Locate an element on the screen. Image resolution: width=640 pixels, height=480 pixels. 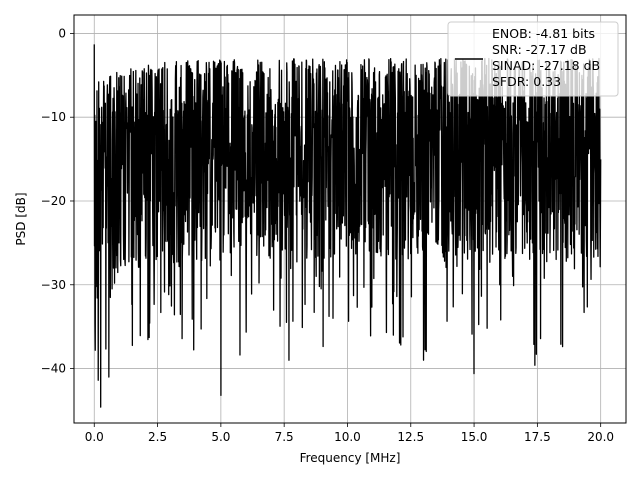
x-tick-label: 10.0 is located at coordinates (347, 437).